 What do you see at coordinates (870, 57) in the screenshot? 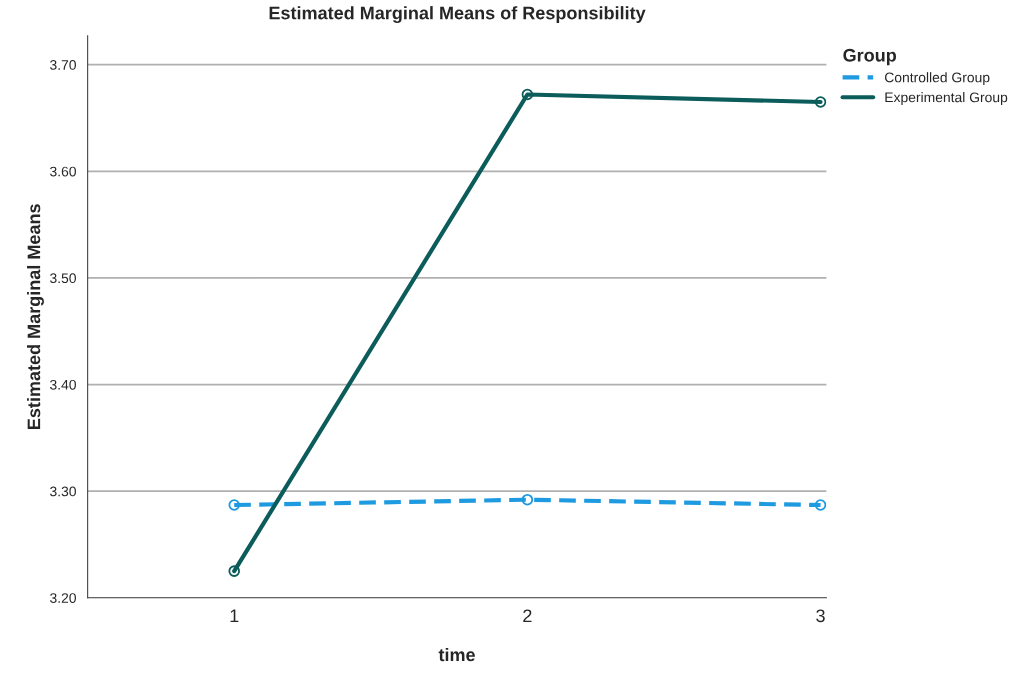
I see `legend-title: Group` at bounding box center [870, 57].